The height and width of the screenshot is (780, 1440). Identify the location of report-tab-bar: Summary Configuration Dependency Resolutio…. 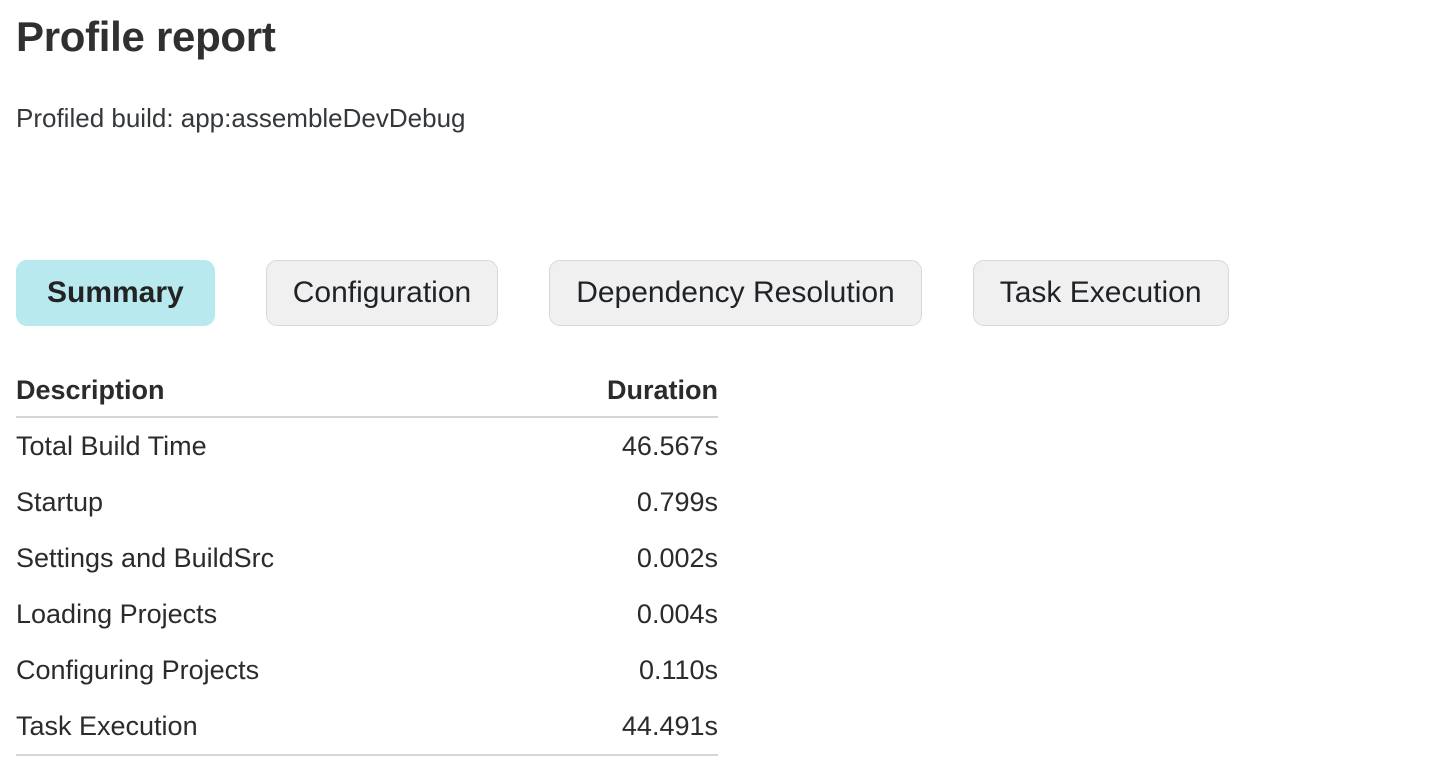
(622, 293).